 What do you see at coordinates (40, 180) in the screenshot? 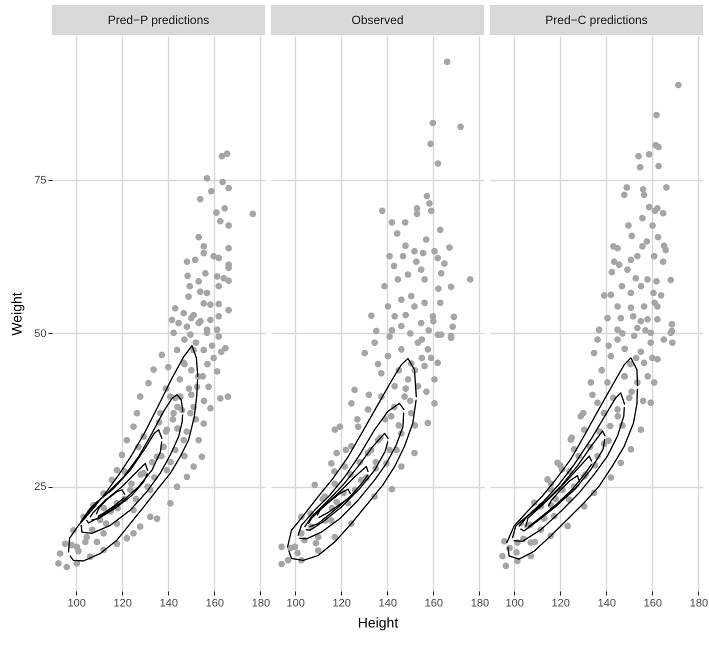
I see `y-tick-label: 75` at bounding box center [40, 180].